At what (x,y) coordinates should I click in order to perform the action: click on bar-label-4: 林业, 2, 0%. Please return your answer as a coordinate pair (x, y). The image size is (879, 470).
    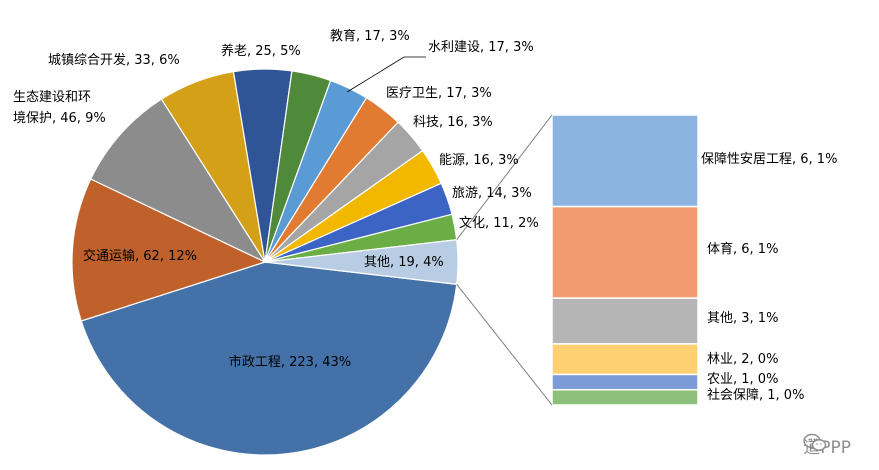
    Looking at the image, I should click on (742, 359).